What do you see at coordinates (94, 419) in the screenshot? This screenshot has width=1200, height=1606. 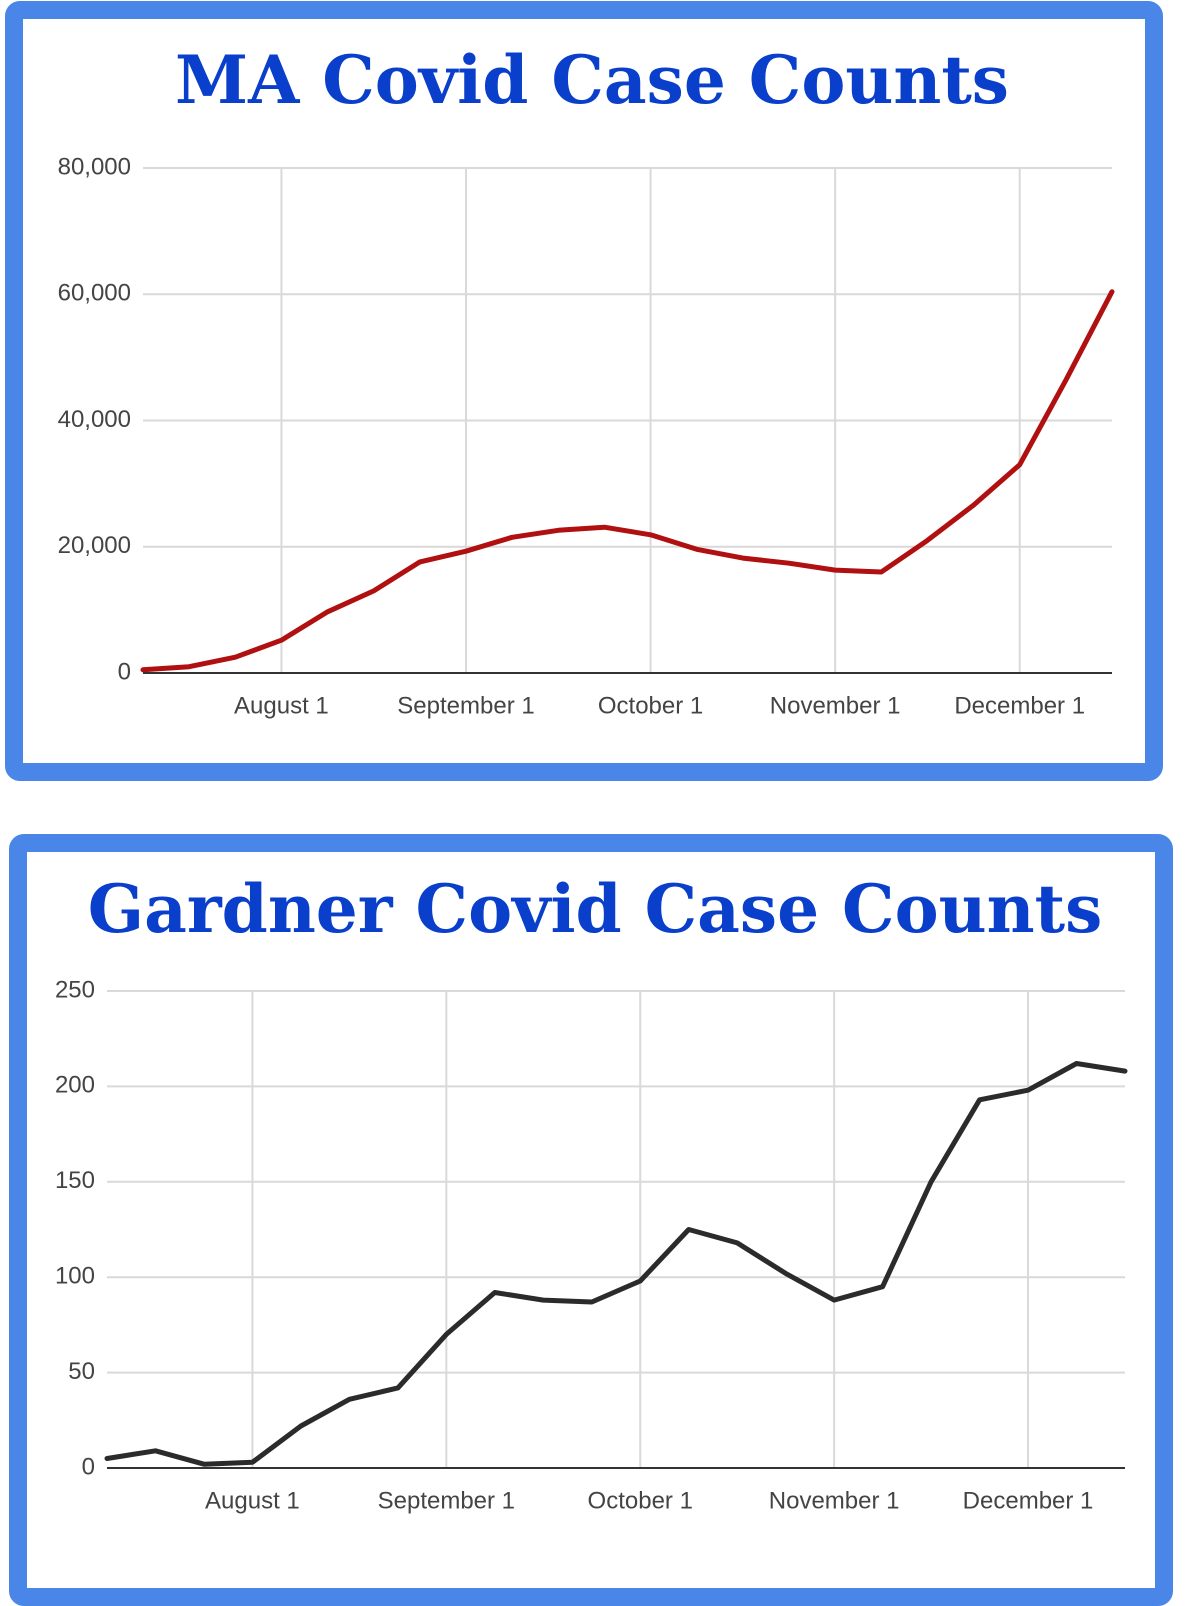 I see `y-tick-label: 40,000` at bounding box center [94, 419].